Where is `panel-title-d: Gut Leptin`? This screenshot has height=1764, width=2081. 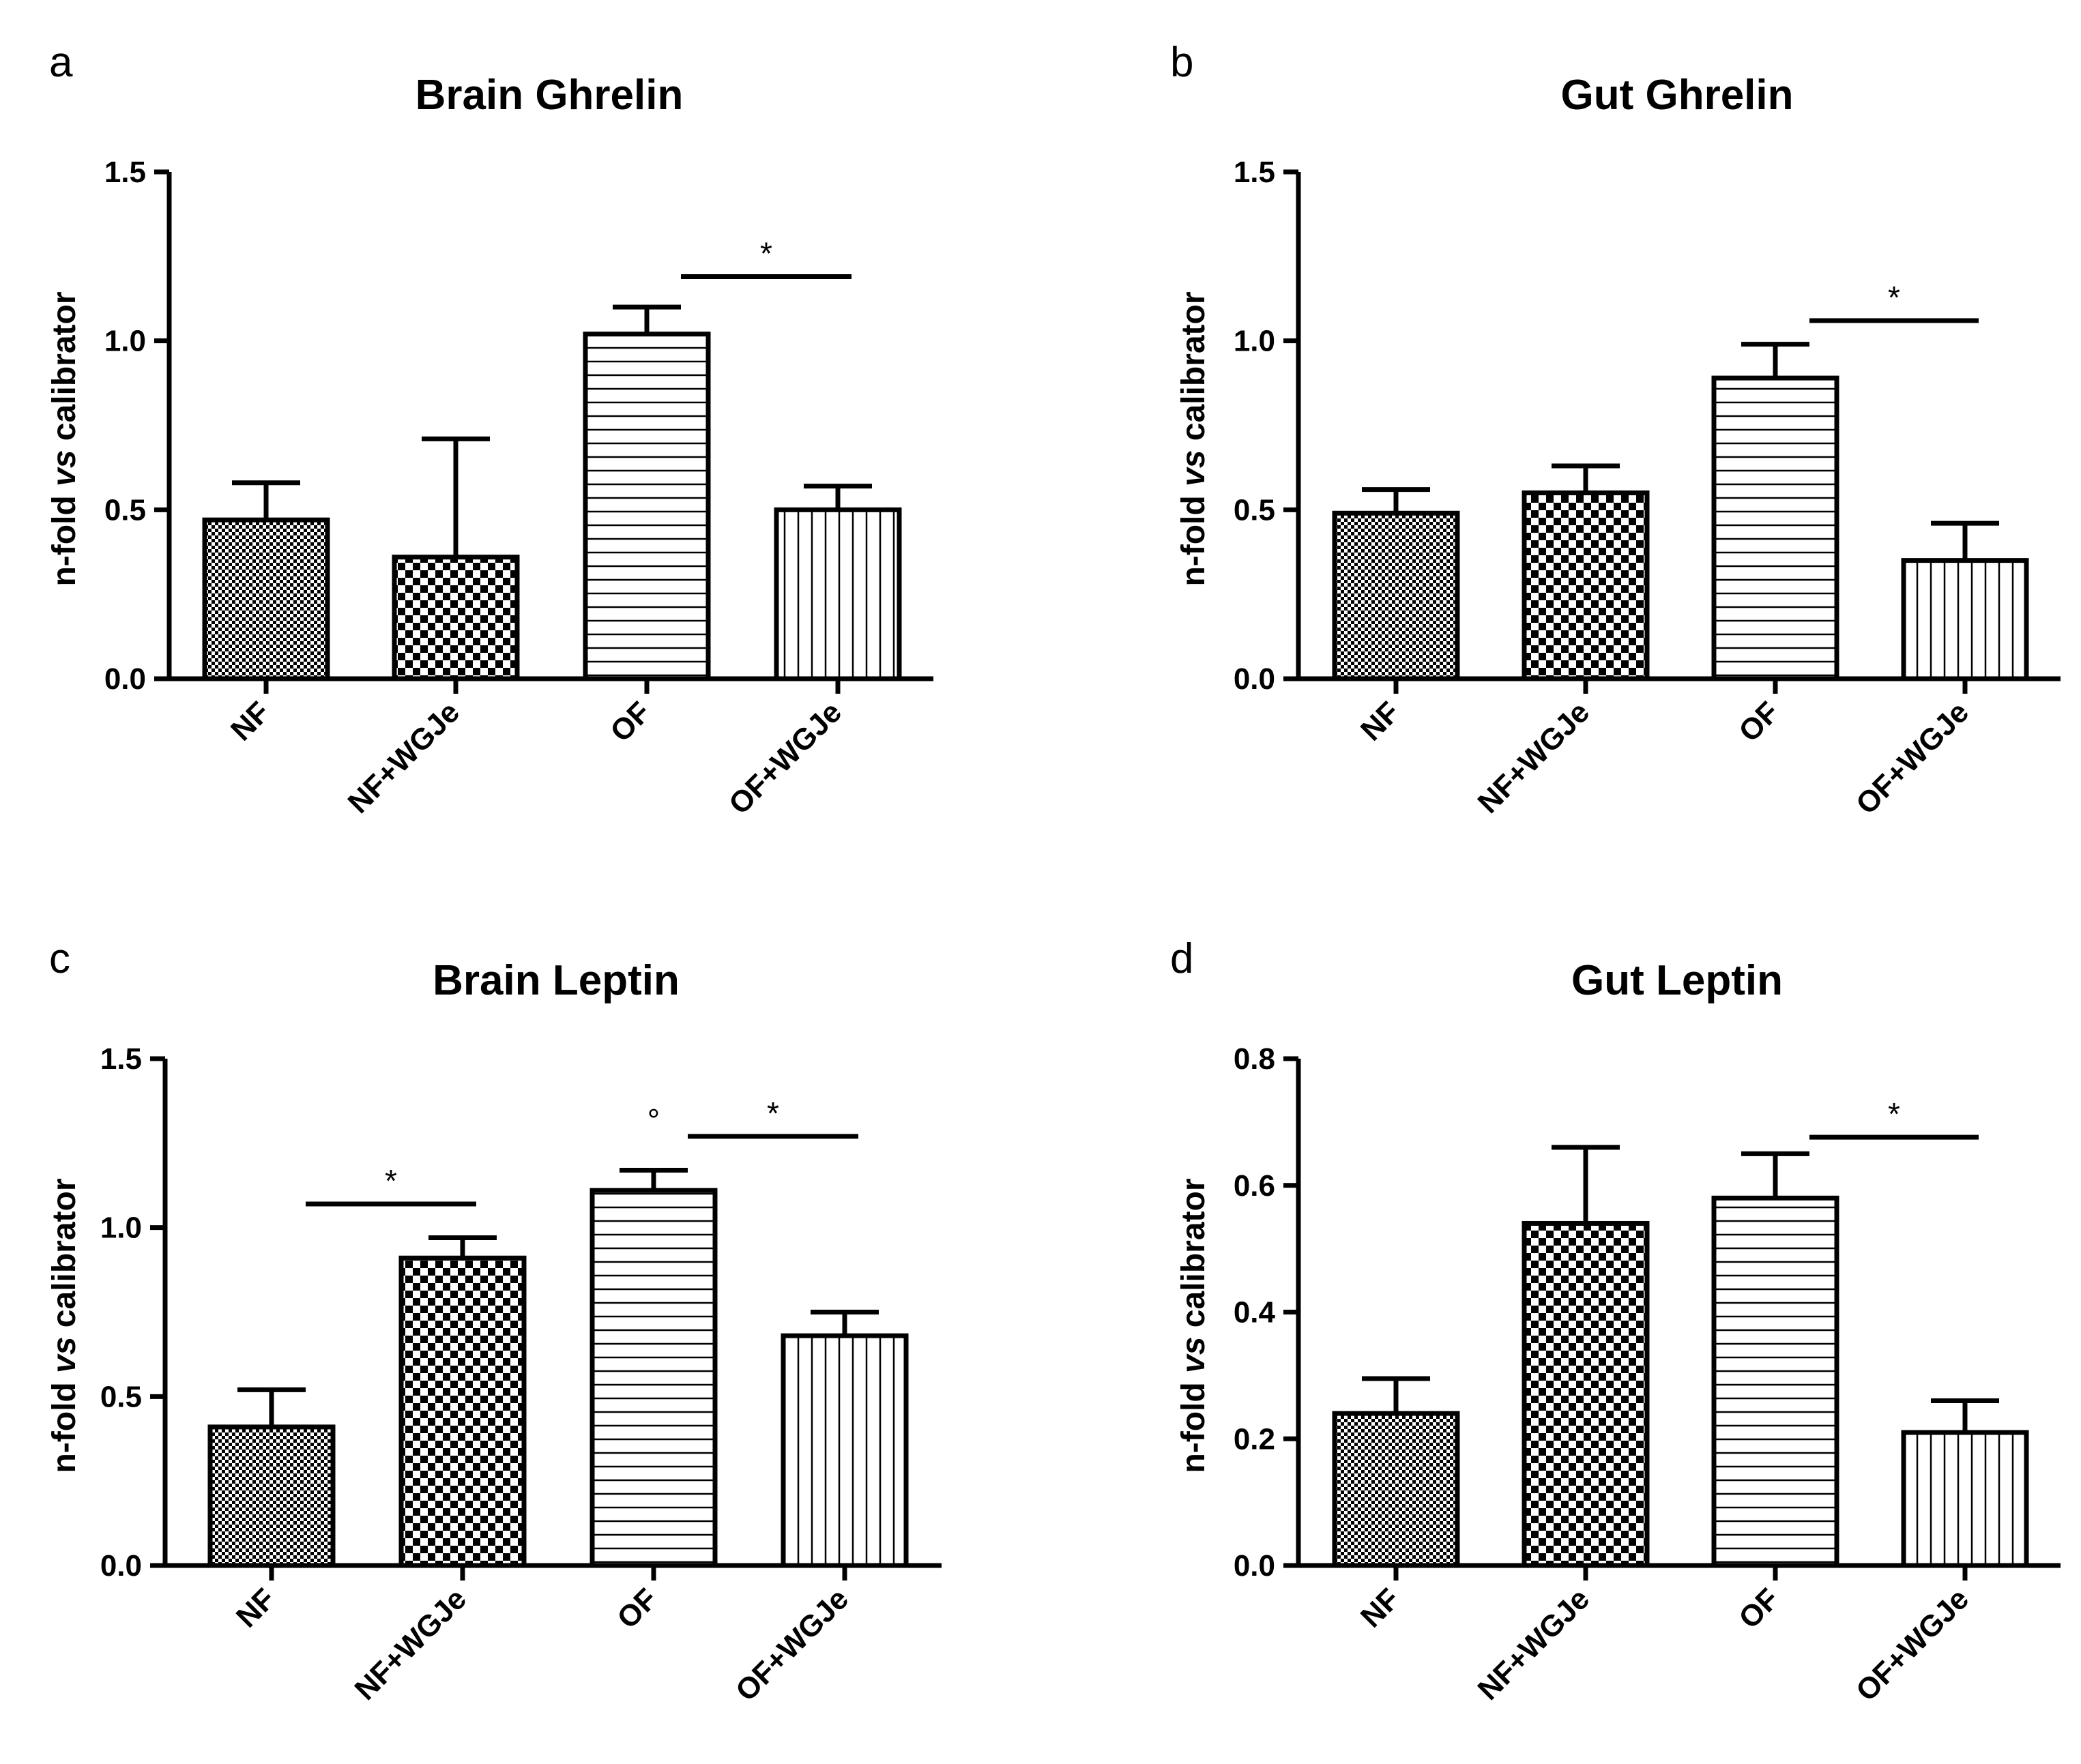 panel-title-d: Gut Leptin is located at coordinates (1677, 980).